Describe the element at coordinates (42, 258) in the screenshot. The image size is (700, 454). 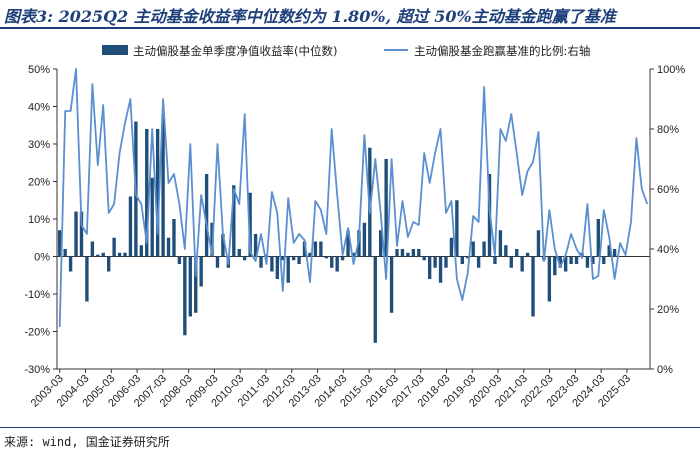
I see `y-left-tick-label: 0%` at that location.